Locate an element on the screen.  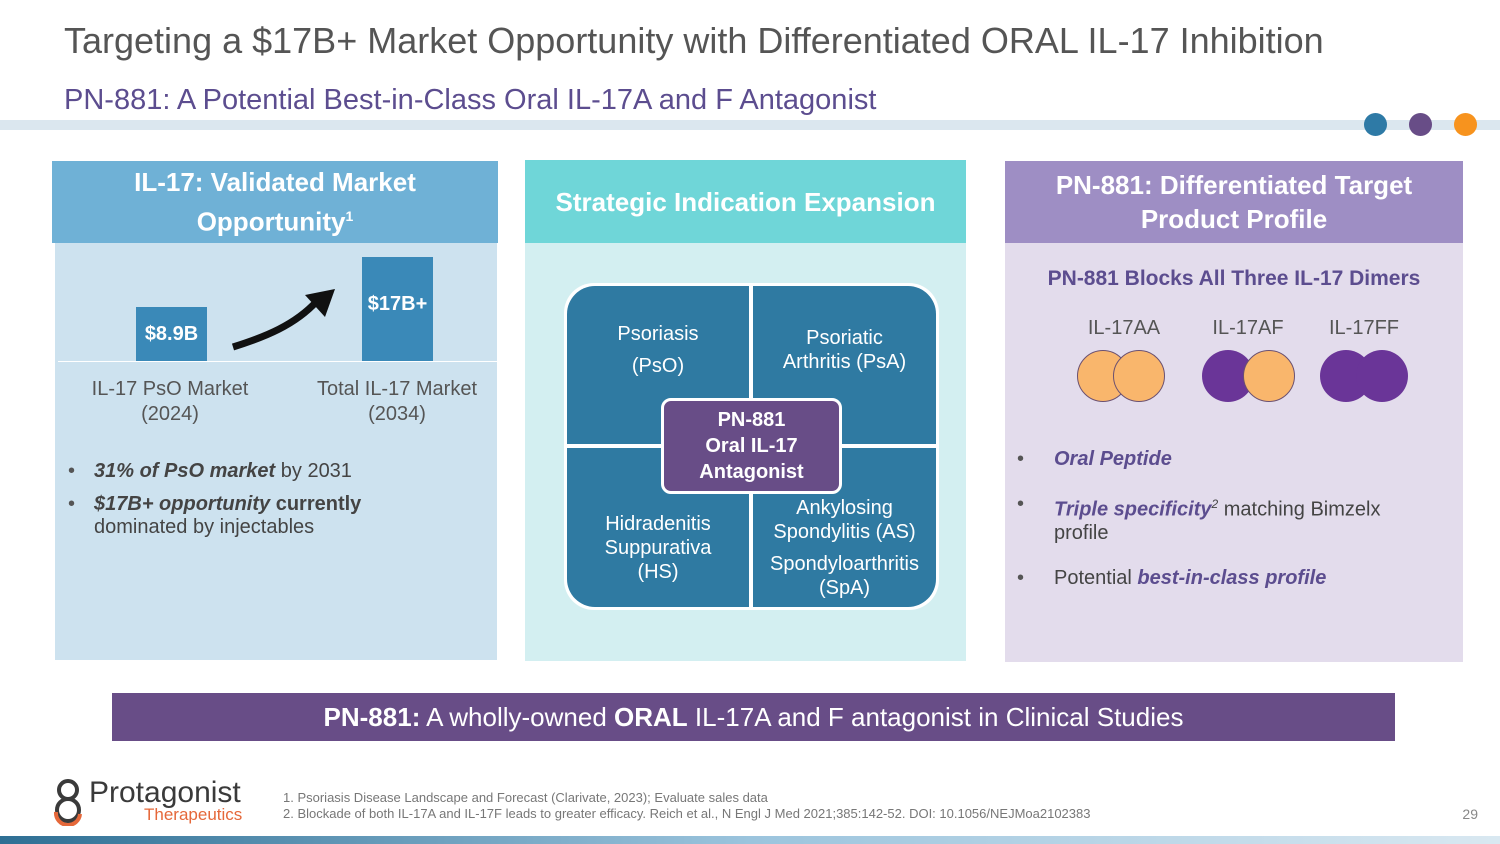
quadrant-text: Hidradenitis is located at coordinates (658, 523).